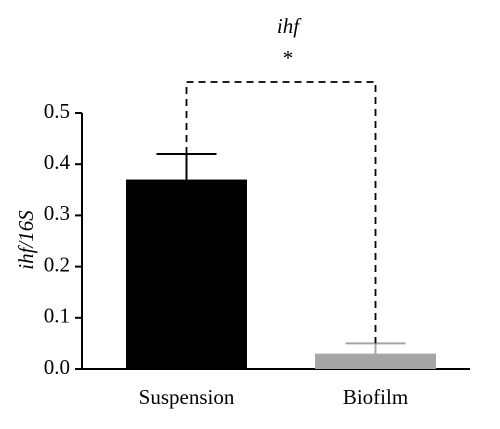 Image resolution: width=500 pixels, height=429 pixels. Describe the element at coordinates (288, 58) in the screenshot. I see `significance-mark: *` at that location.